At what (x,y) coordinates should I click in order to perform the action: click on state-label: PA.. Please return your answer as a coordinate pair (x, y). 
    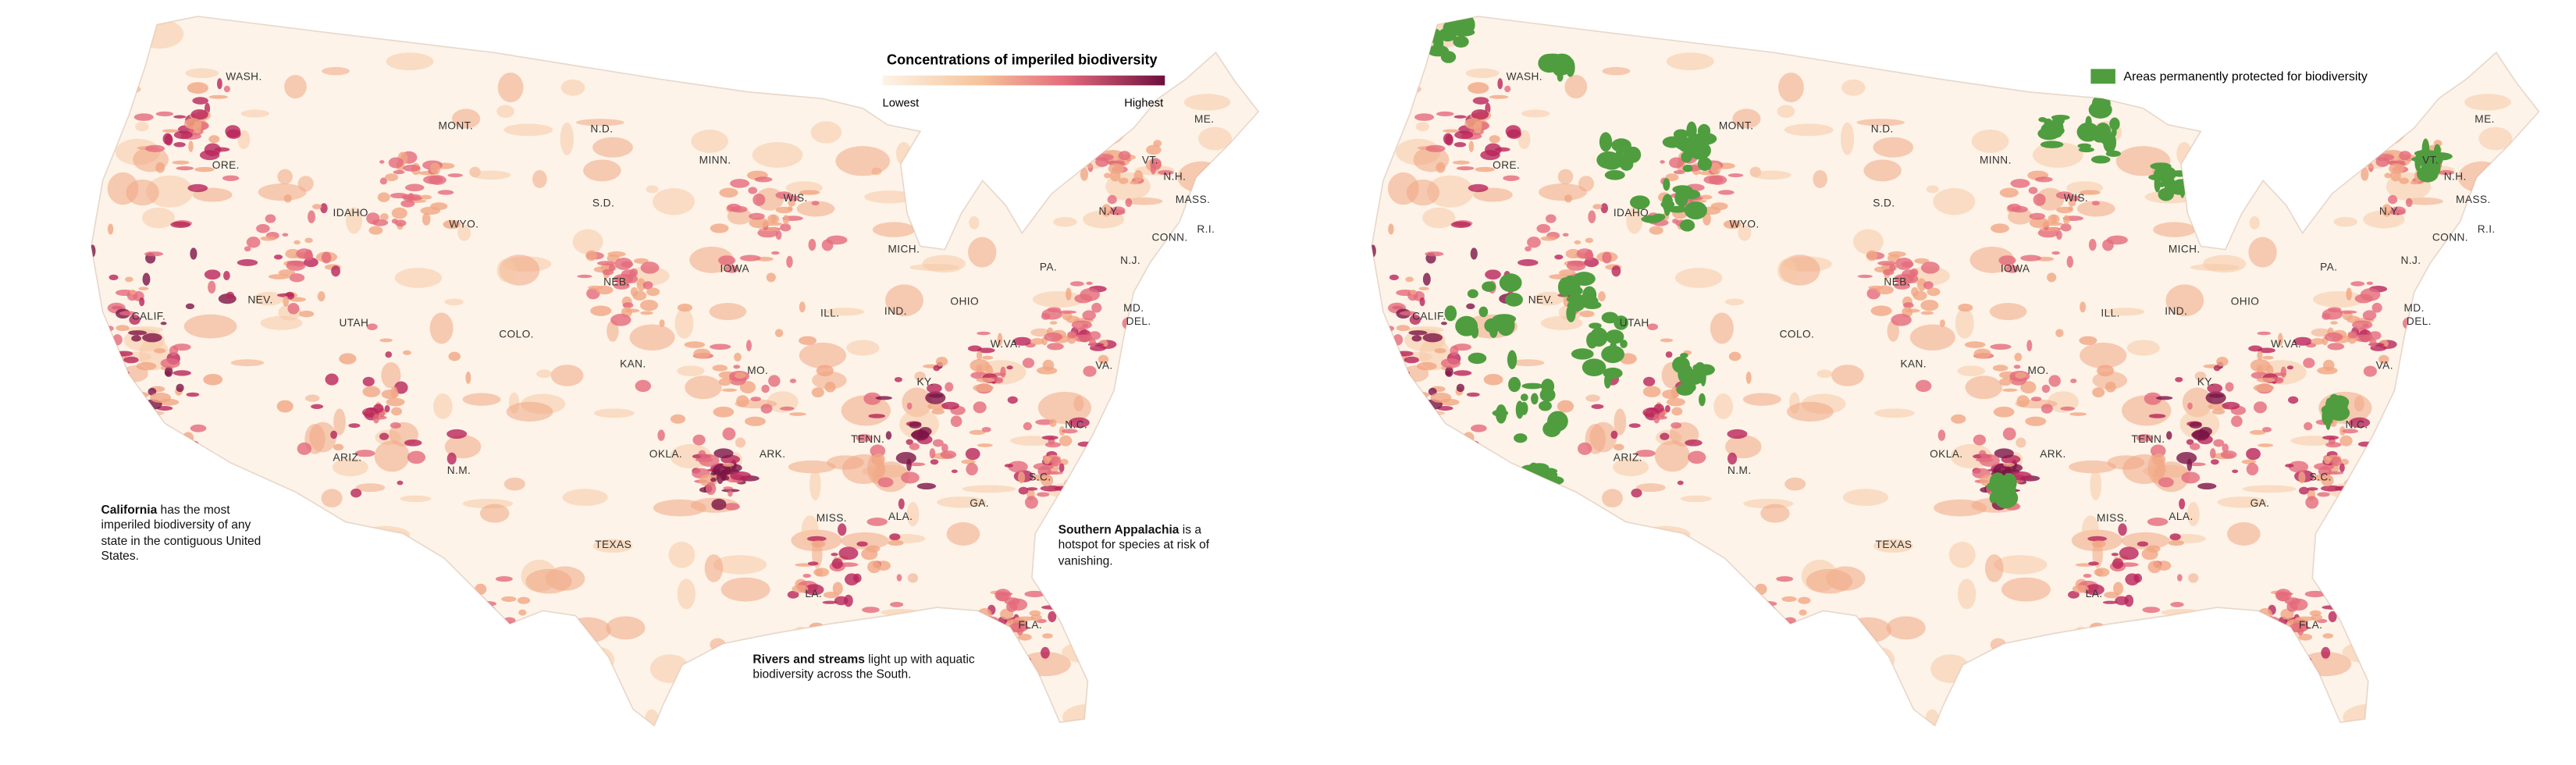
    Looking at the image, I should click on (2328, 266).